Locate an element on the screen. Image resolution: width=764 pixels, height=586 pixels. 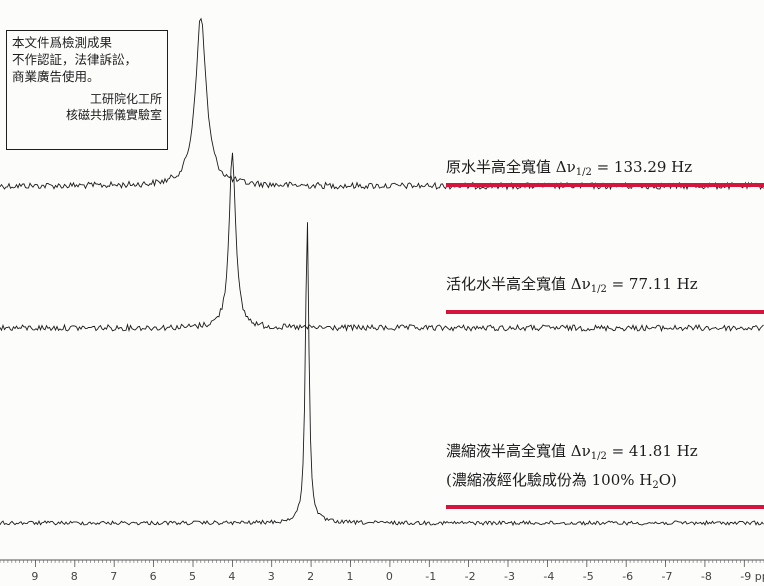
tick-label: 0 is located at coordinates (389, 576).